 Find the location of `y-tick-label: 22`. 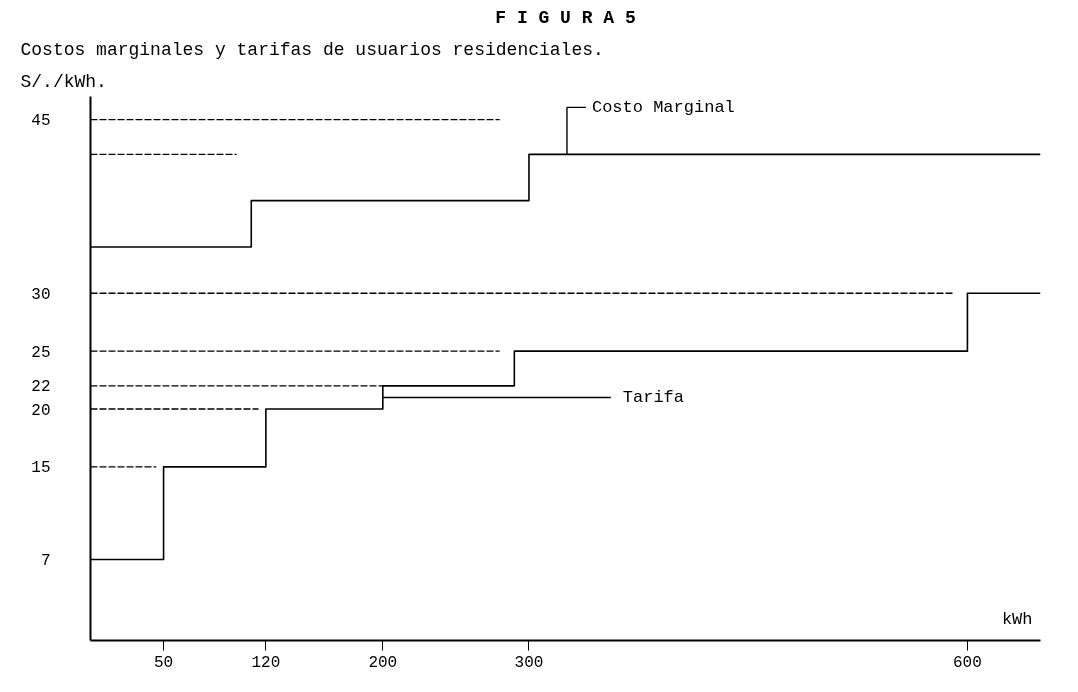

y-tick-label: 22 is located at coordinates (41, 387).